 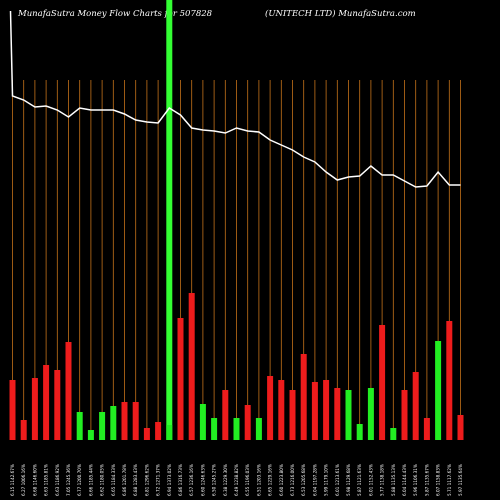 I want to click on x-tick-label: 5.87 1135.67%, so click(x=426, y=480).